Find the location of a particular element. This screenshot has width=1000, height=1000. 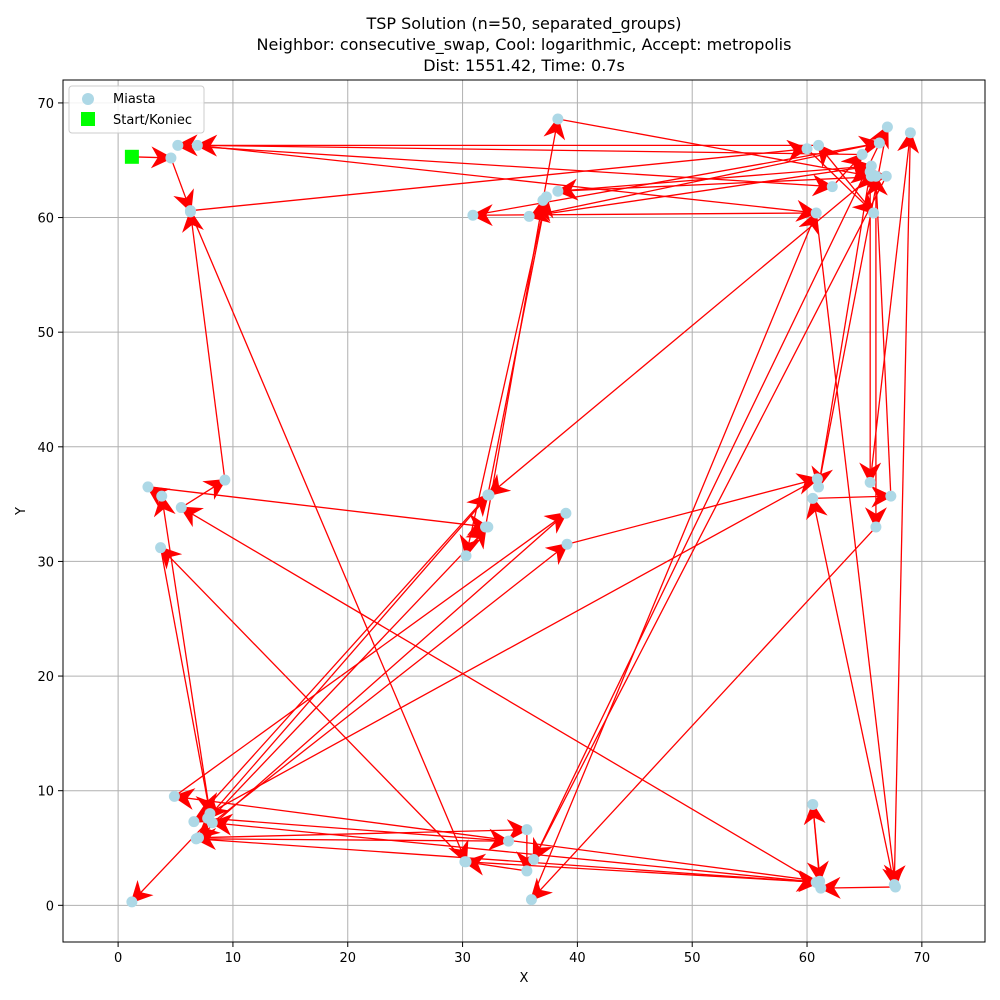

legend-cities-label: Miasta is located at coordinates (134, 99).